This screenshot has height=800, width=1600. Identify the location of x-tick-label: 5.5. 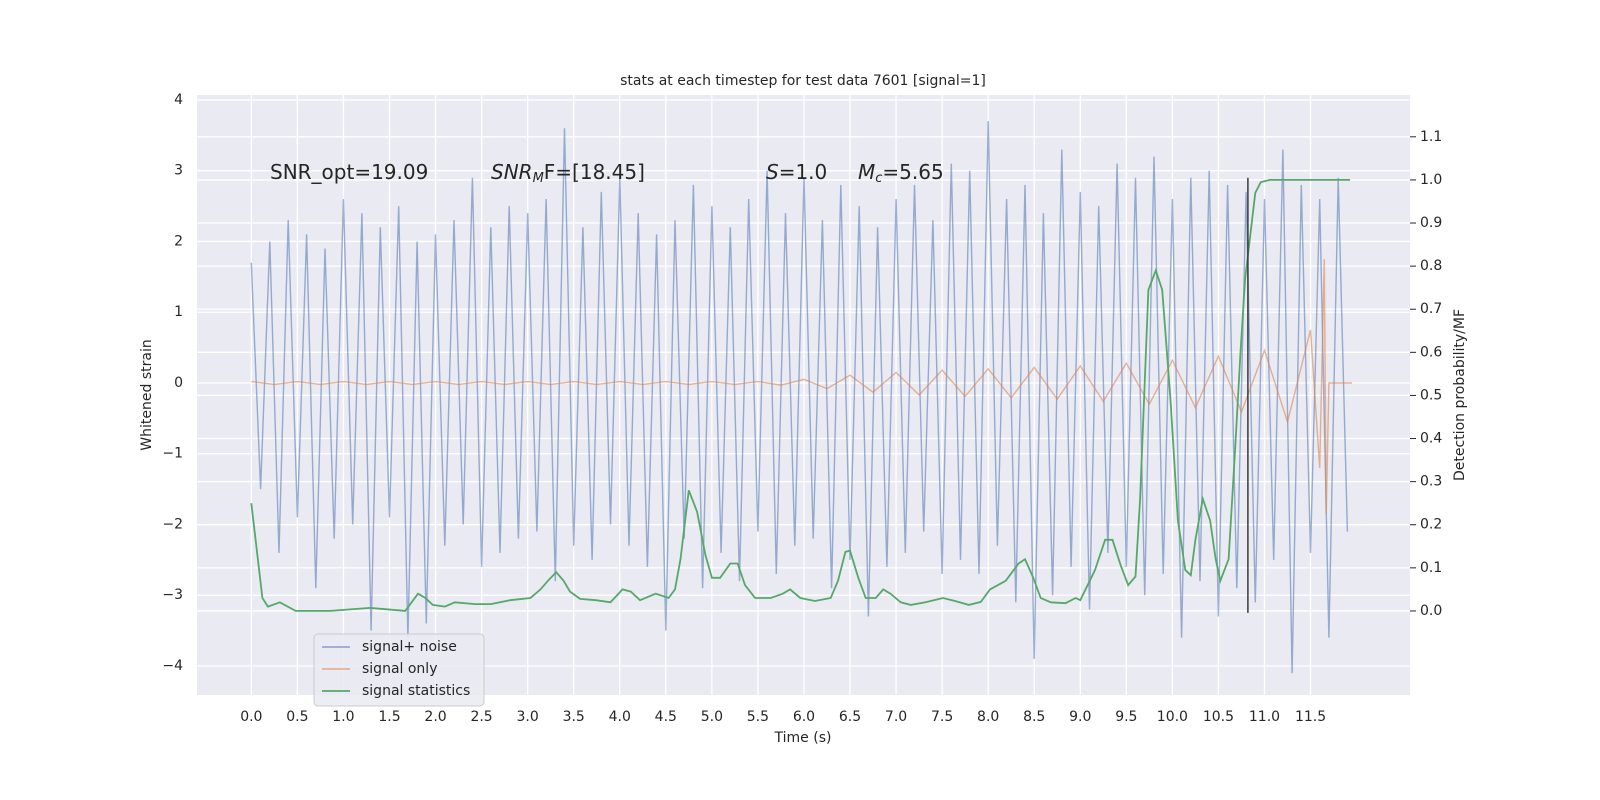
(758, 717).